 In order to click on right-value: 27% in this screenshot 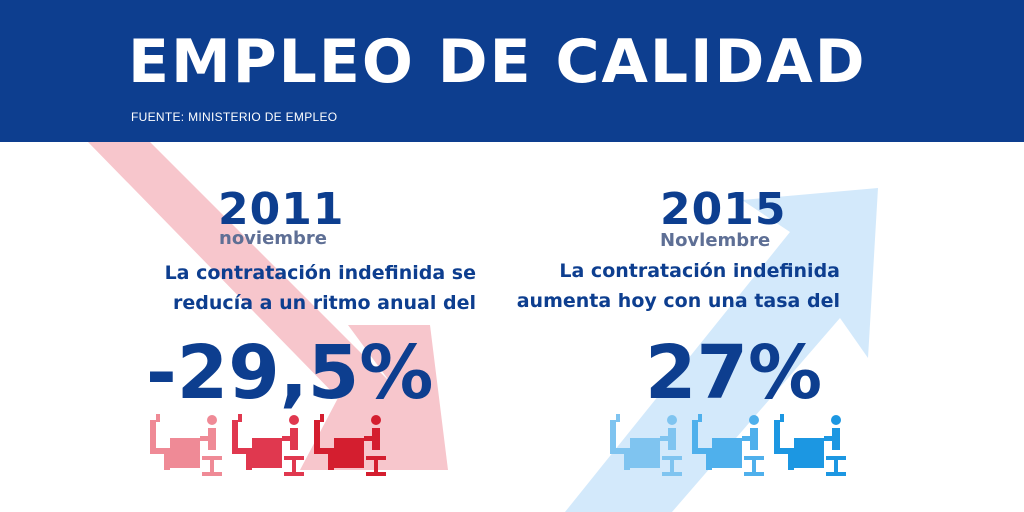, I will do `click(734, 373)`.